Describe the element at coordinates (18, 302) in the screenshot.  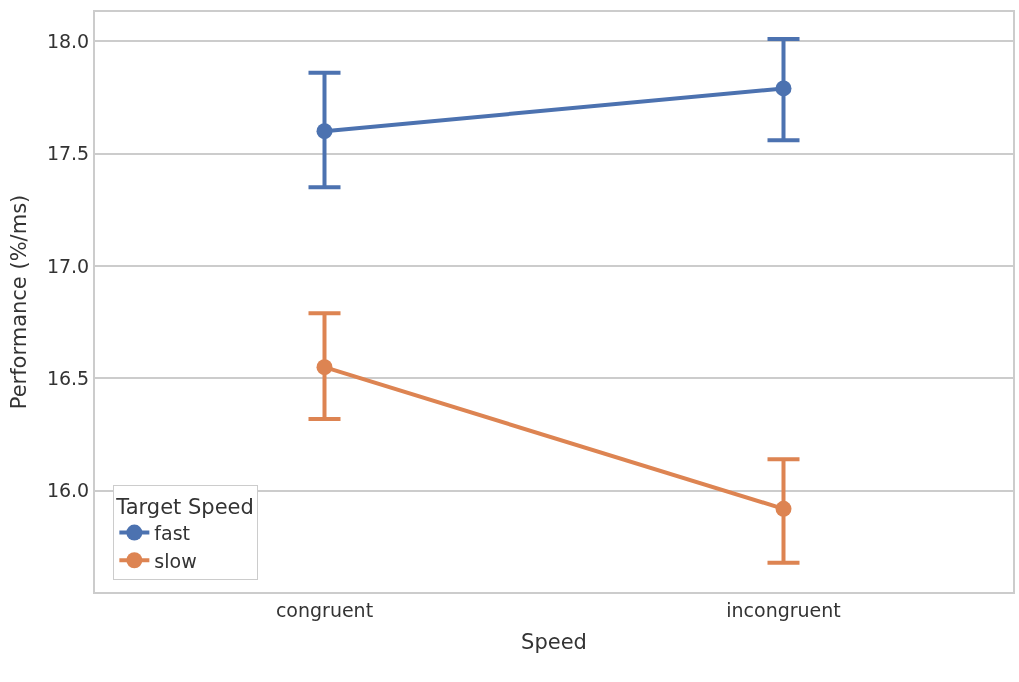
I see `y-axis-title: Performance (%/ms)` at that location.